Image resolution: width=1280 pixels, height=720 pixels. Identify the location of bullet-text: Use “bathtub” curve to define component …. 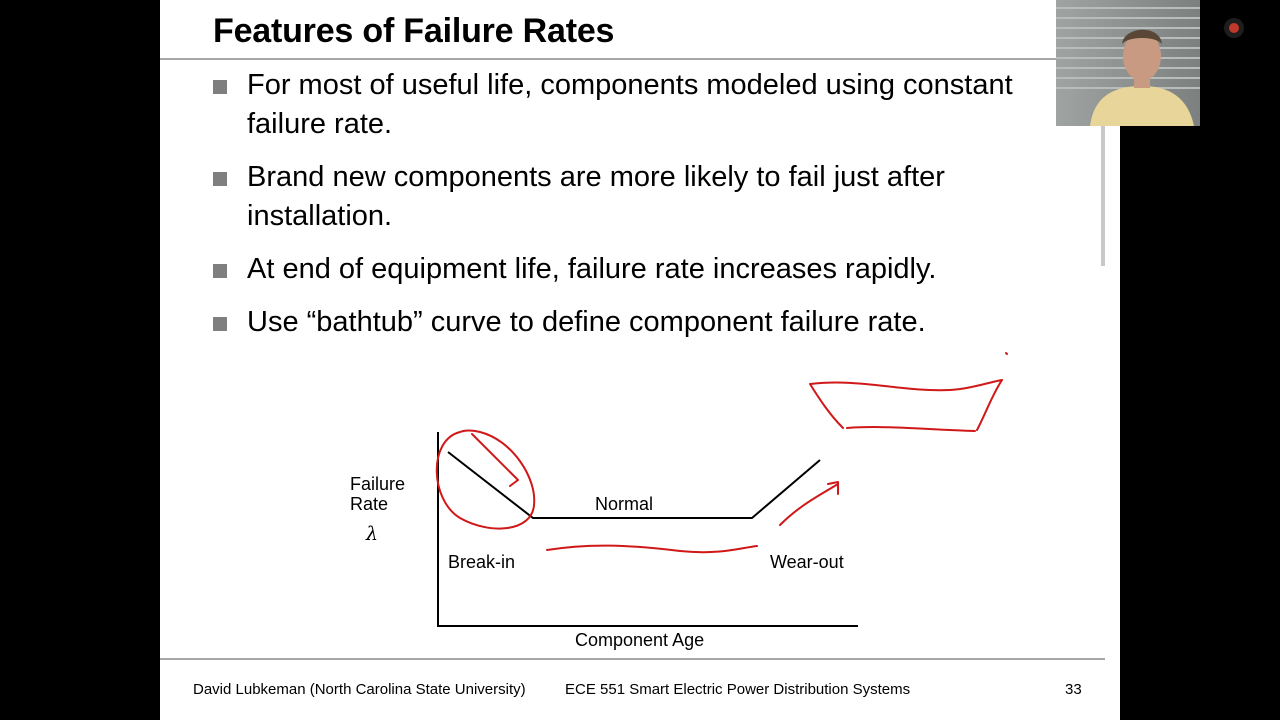
(586, 322).